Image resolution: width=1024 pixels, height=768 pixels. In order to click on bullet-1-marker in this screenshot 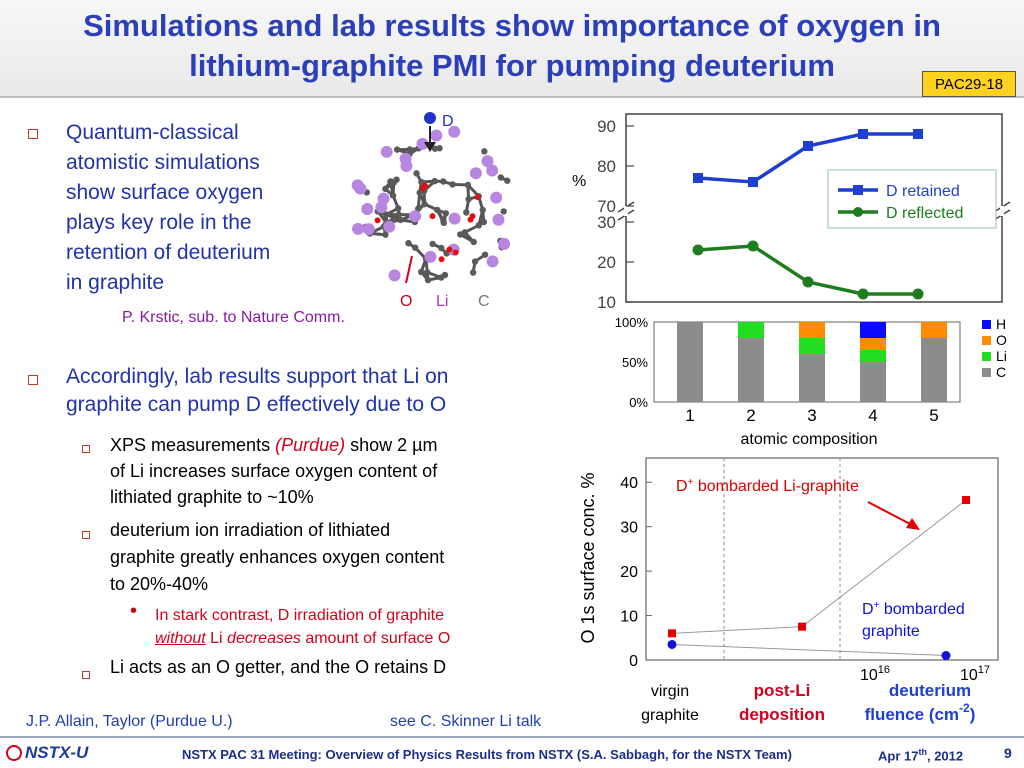, I will do `click(33, 135)`.